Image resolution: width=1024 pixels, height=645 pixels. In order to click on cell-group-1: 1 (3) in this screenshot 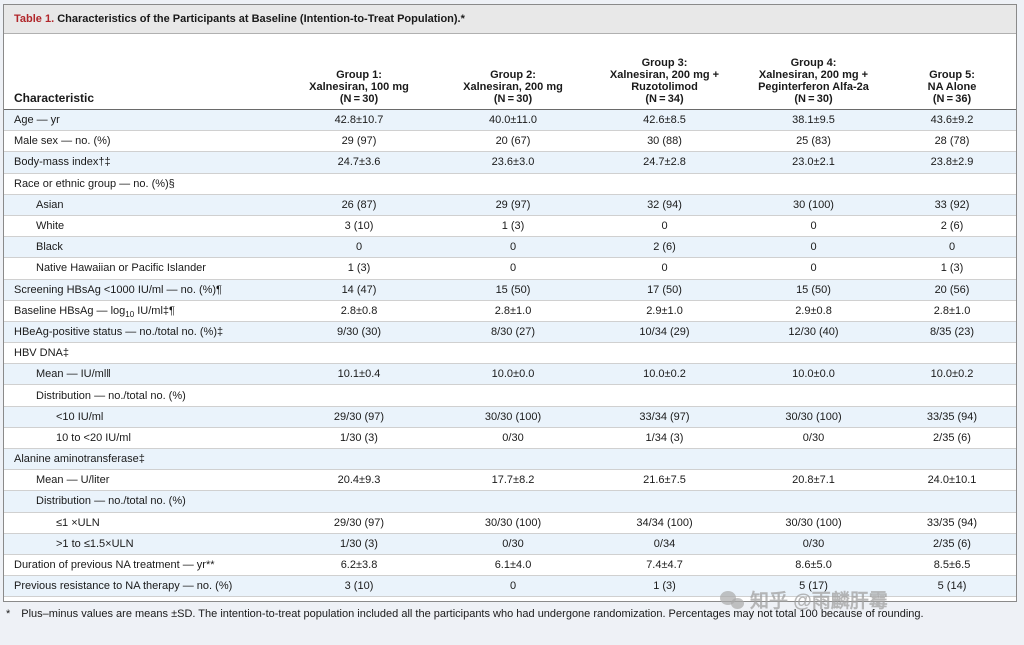, I will do `click(359, 268)`.